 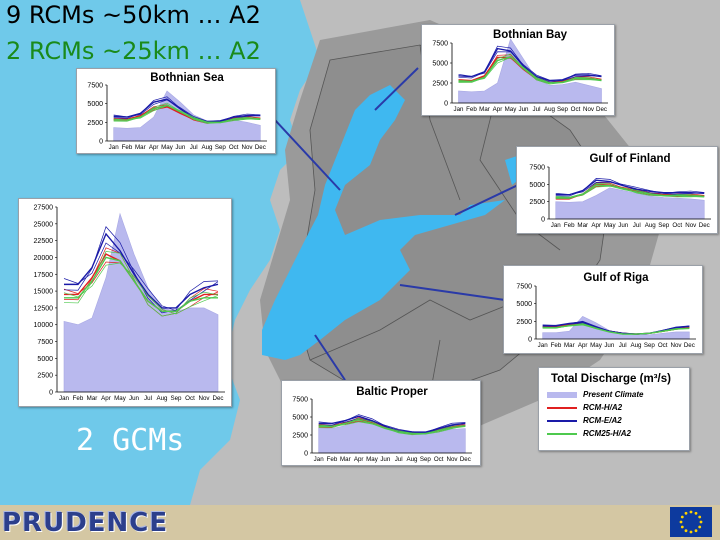 I want to click on prudence-logo: PRUDENCE, so click(x=85, y=523).